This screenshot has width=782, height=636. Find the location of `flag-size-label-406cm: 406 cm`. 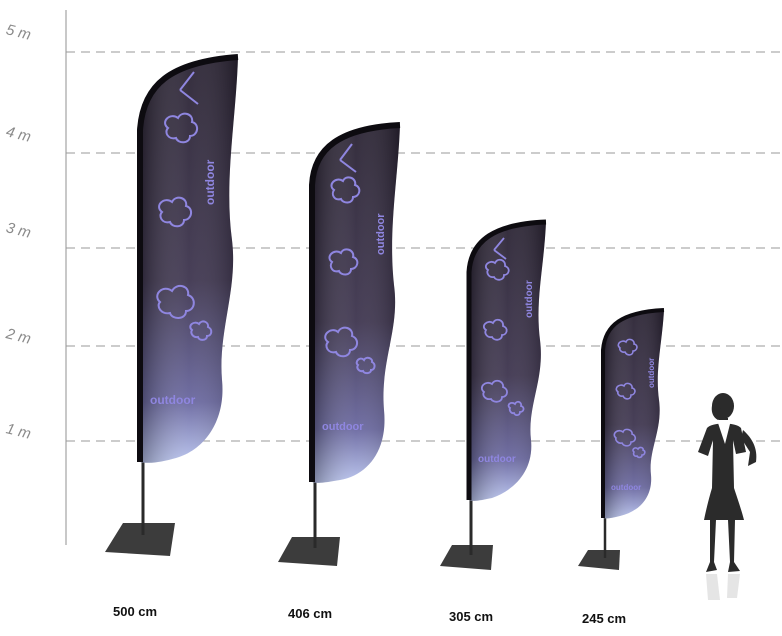

flag-size-label-406cm: 406 cm is located at coordinates (310, 613).